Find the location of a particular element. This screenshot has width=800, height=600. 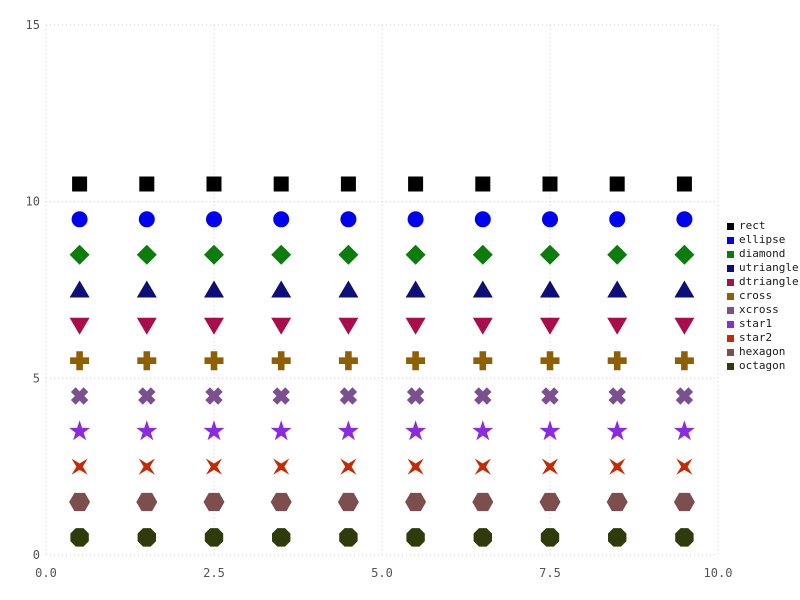

legend-label: octagon is located at coordinates (762, 365).